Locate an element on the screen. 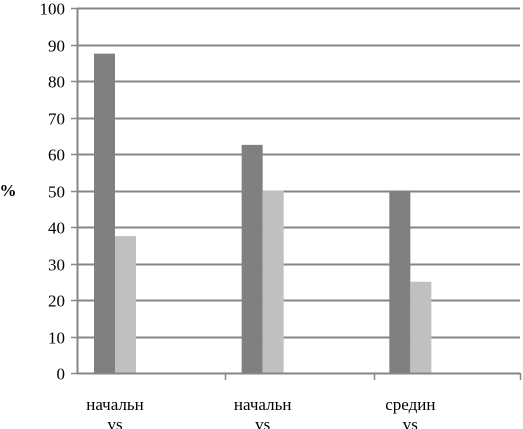 Image resolution: width=523 pixels, height=429 pixels. y-tick-label: 40 is located at coordinates (56, 228).